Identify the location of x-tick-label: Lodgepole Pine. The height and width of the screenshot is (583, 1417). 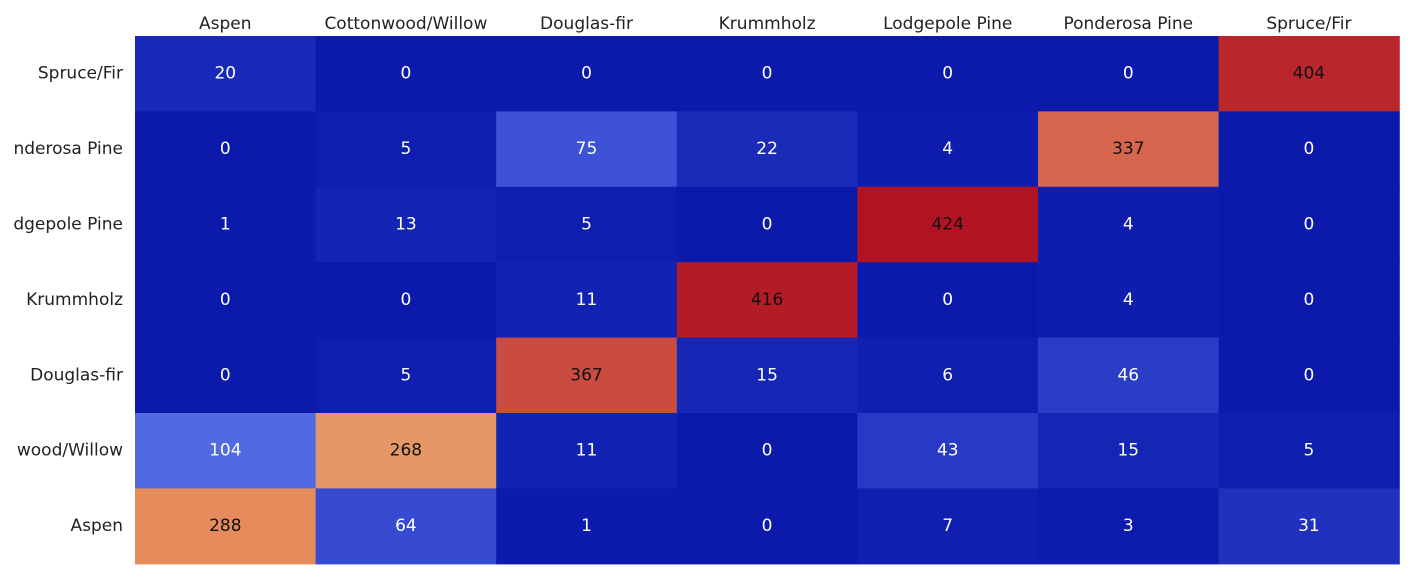
(947, 24).